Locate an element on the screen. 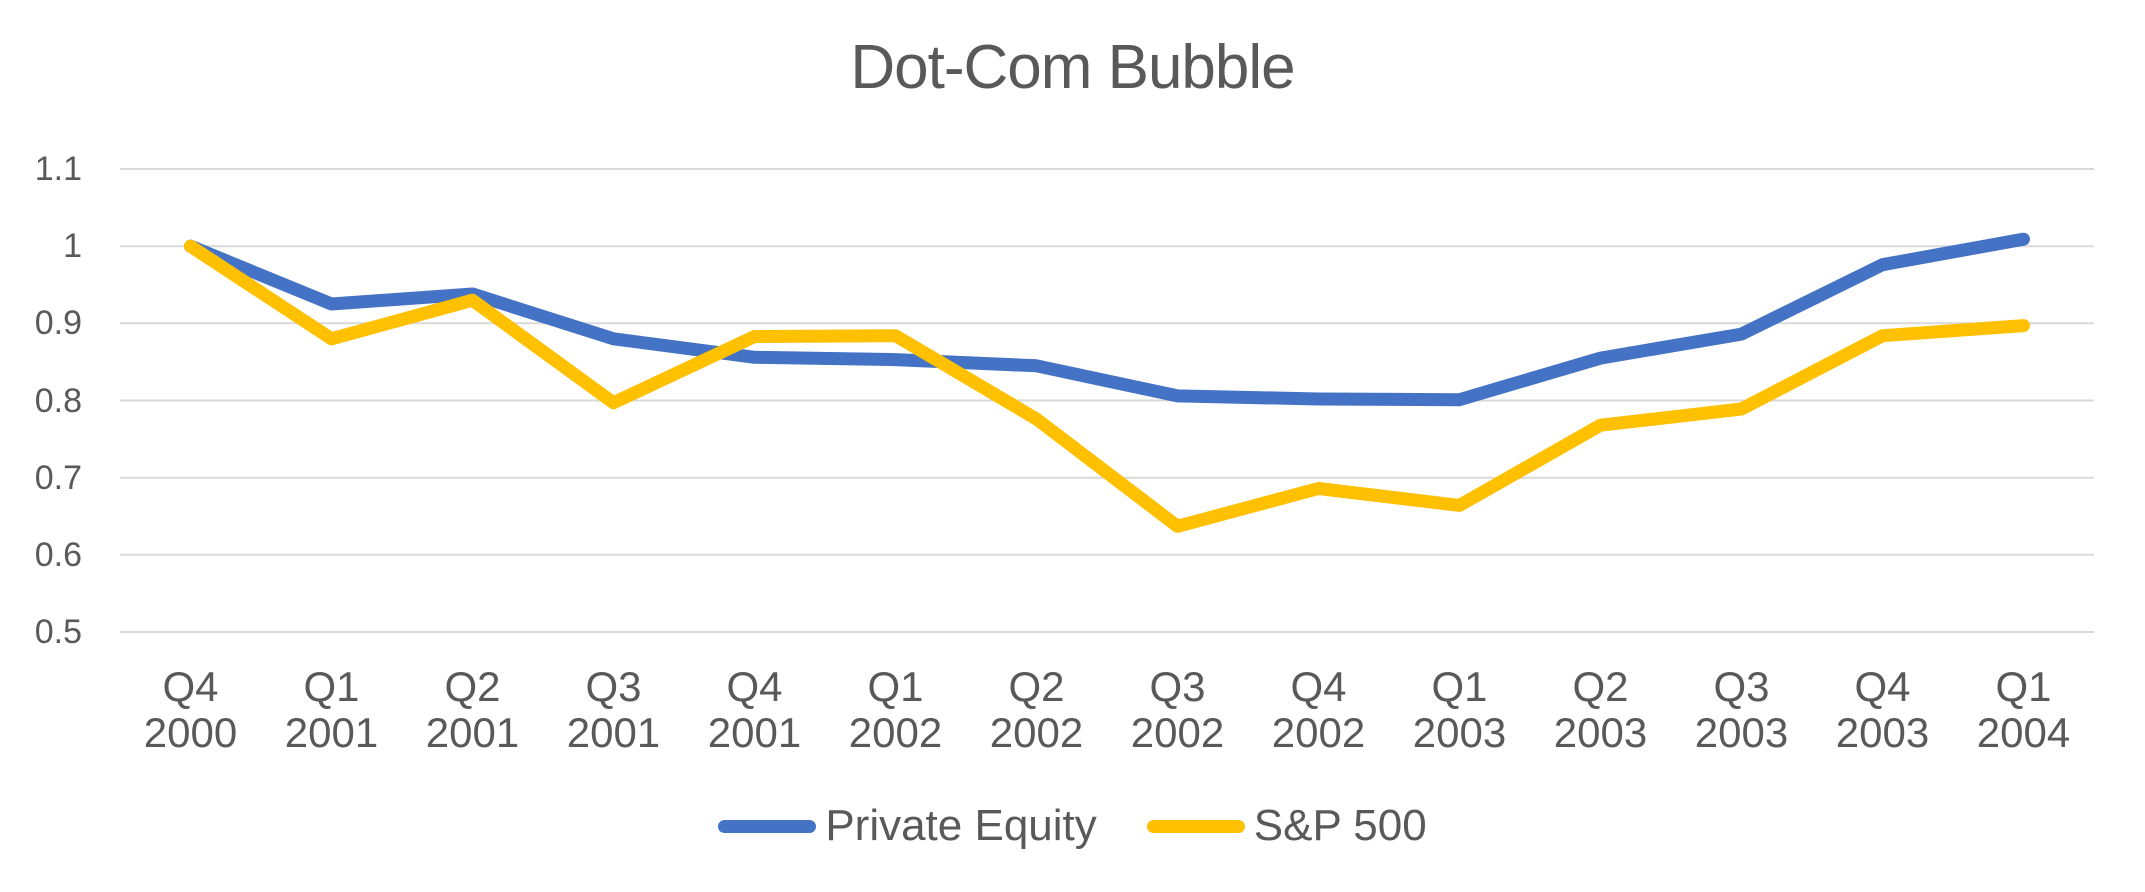 This screenshot has width=2145, height=892. y-tick-label: 0.6 is located at coordinates (58, 554).